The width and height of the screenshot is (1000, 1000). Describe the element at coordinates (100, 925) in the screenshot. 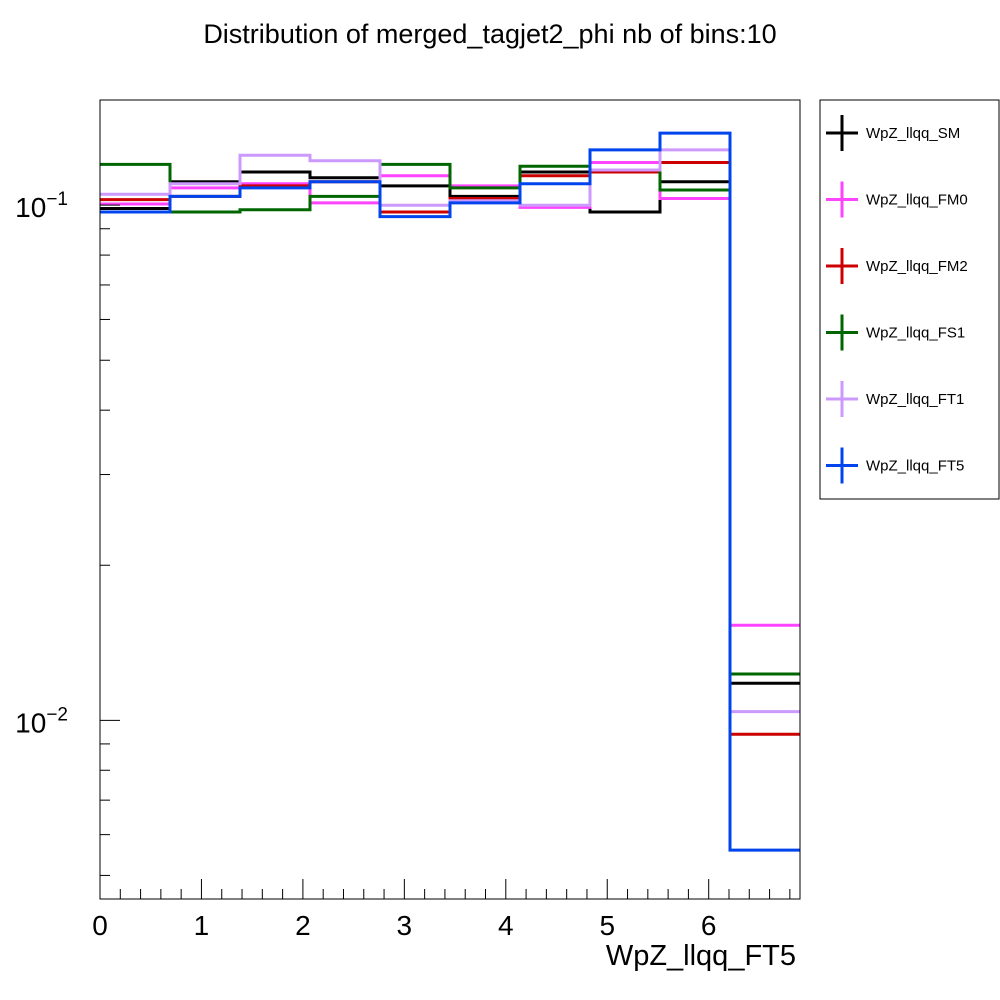

I see `x-tick-label: 0` at that location.